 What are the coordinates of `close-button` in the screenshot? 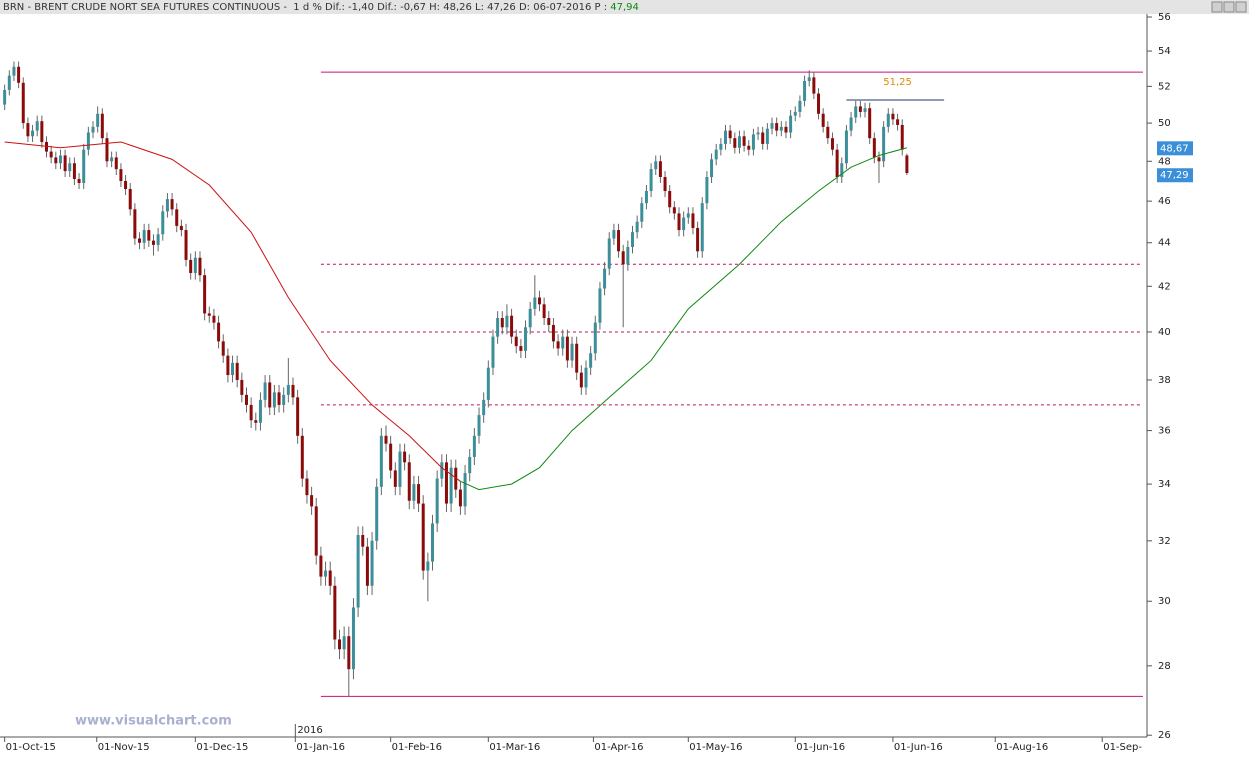 It's located at (1241, 7).